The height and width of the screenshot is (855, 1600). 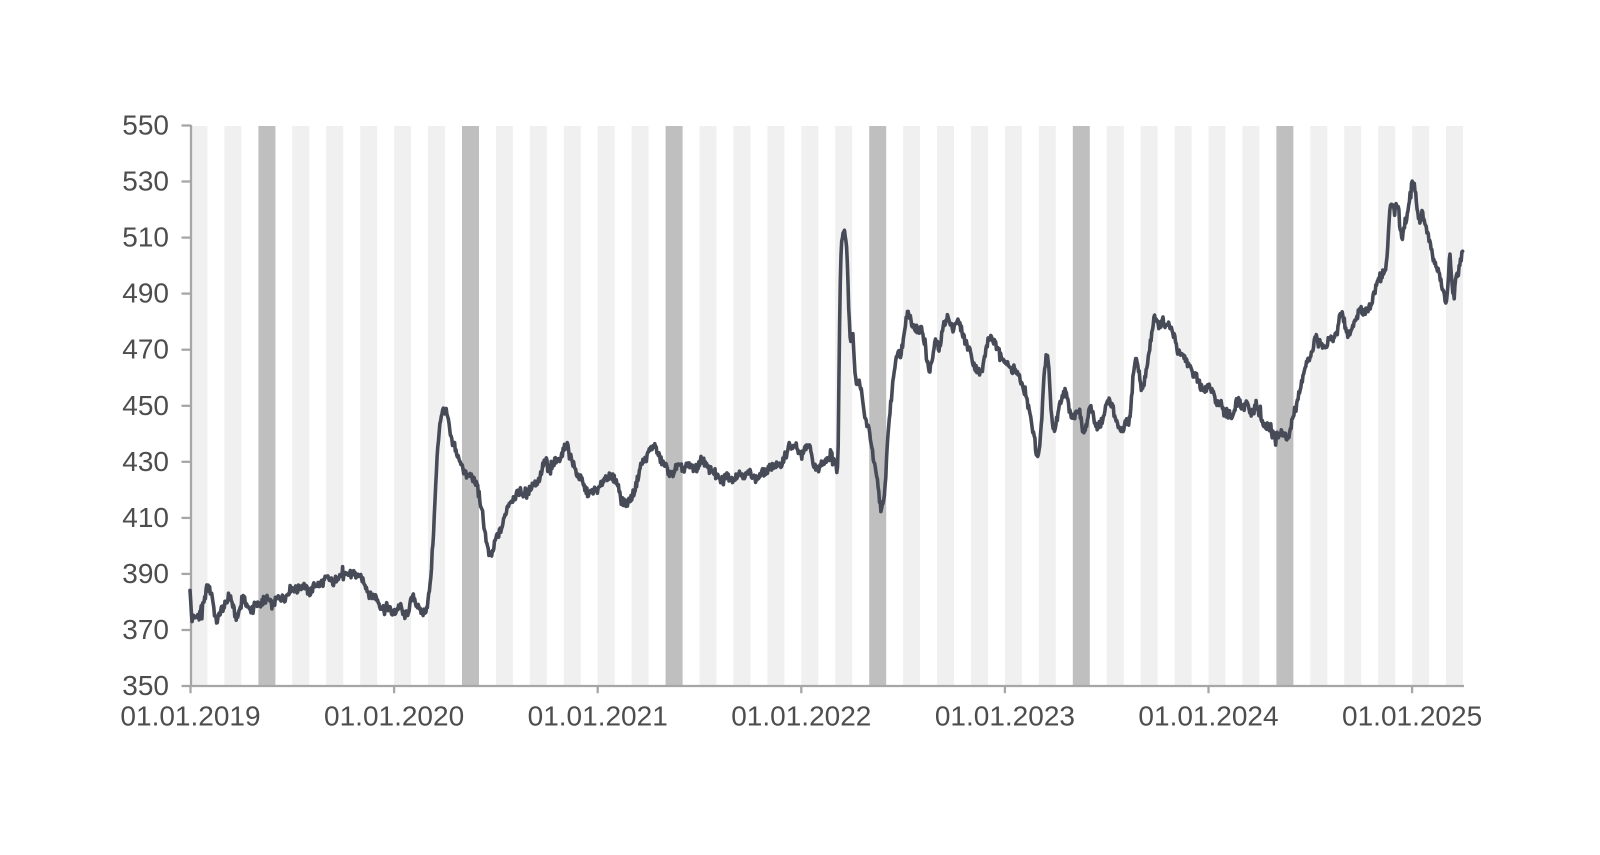 What do you see at coordinates (190, 716) in the screenshot?
I see `svg-text: 01.01.2019` at bounding box center [190, 716].